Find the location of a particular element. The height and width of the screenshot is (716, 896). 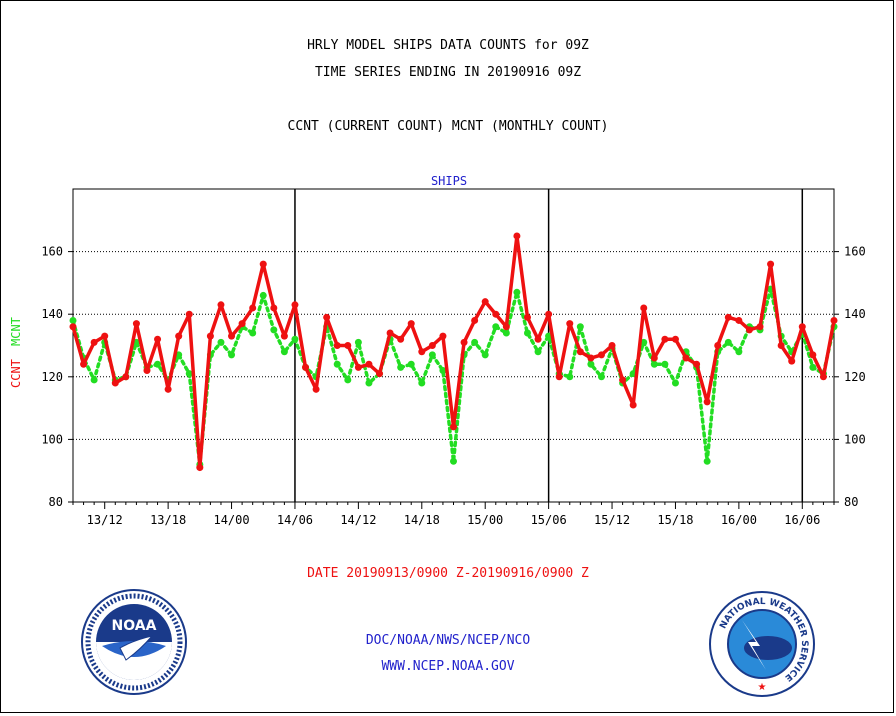

x-tick-label-13-12: 13/12 is located at coordinates (105, 520).